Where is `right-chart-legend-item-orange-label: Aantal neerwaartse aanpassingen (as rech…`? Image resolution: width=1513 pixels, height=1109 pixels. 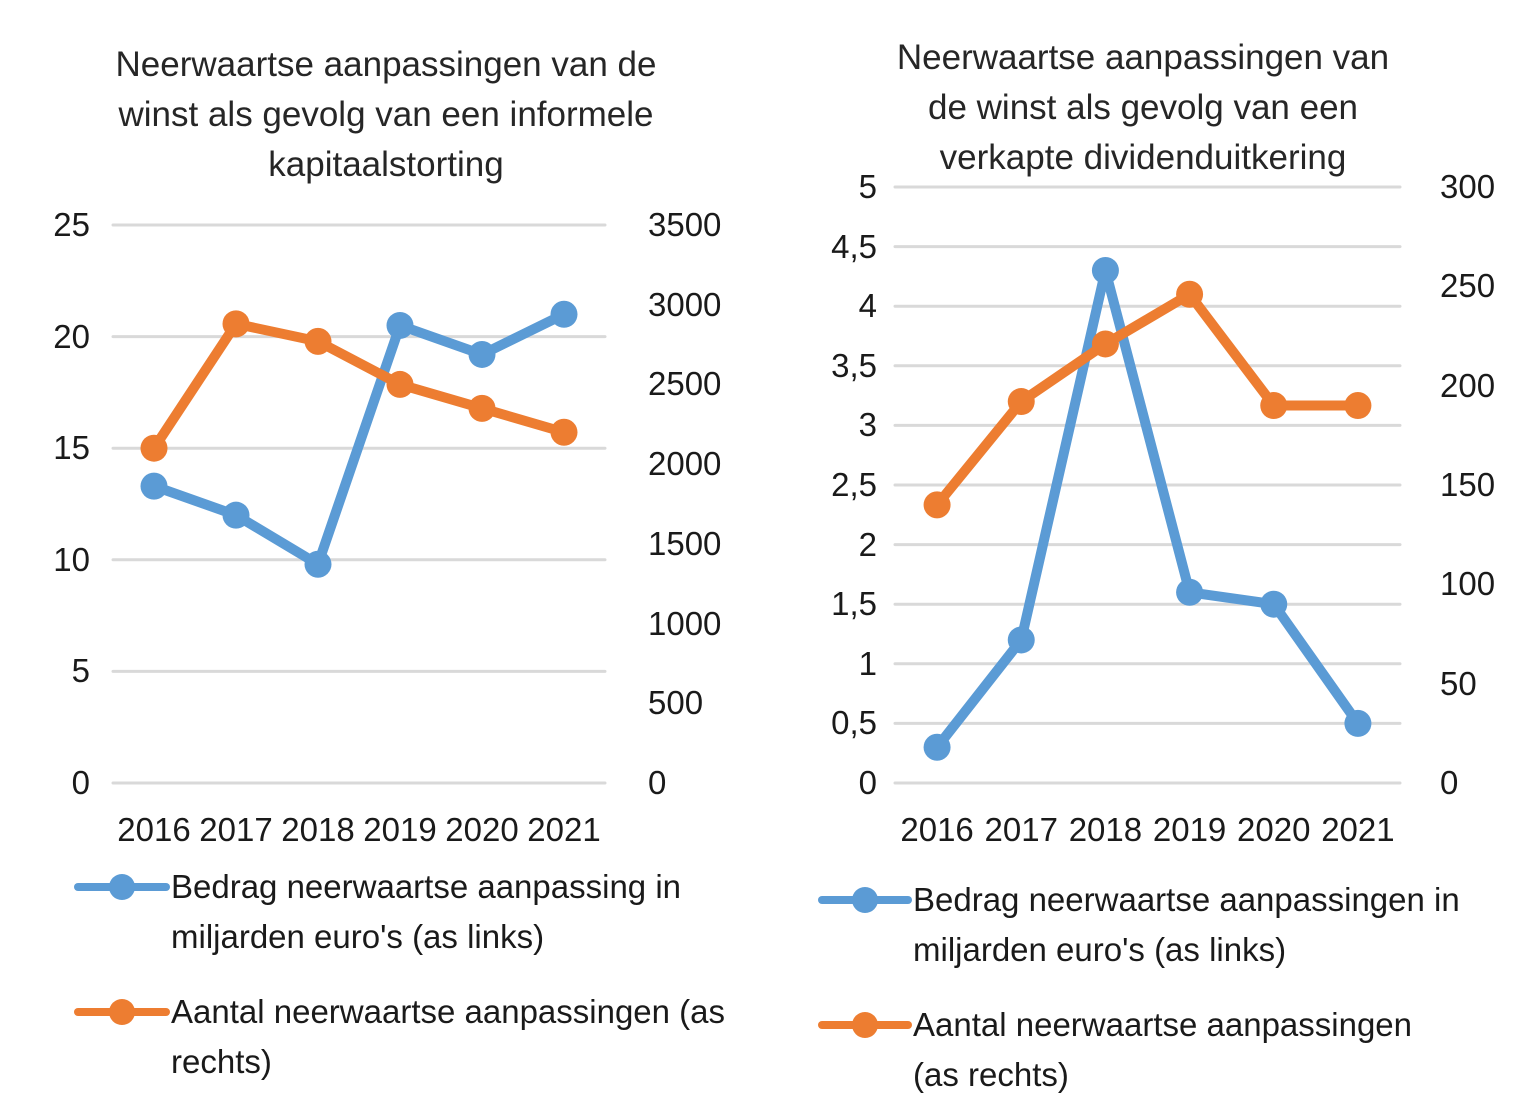
right-chart-legend-item-orange-label: Aantal neerwaartse aanpassingen (as rech… is located at coordinates (1162, 1050).